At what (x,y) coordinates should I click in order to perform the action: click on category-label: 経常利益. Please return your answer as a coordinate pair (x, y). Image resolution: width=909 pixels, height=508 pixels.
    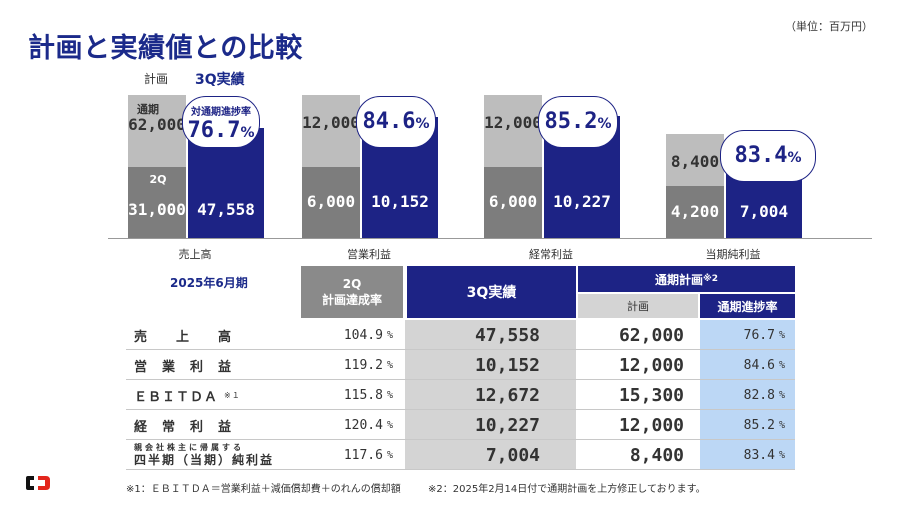
    Looking at the image, I should click on (551, 254).